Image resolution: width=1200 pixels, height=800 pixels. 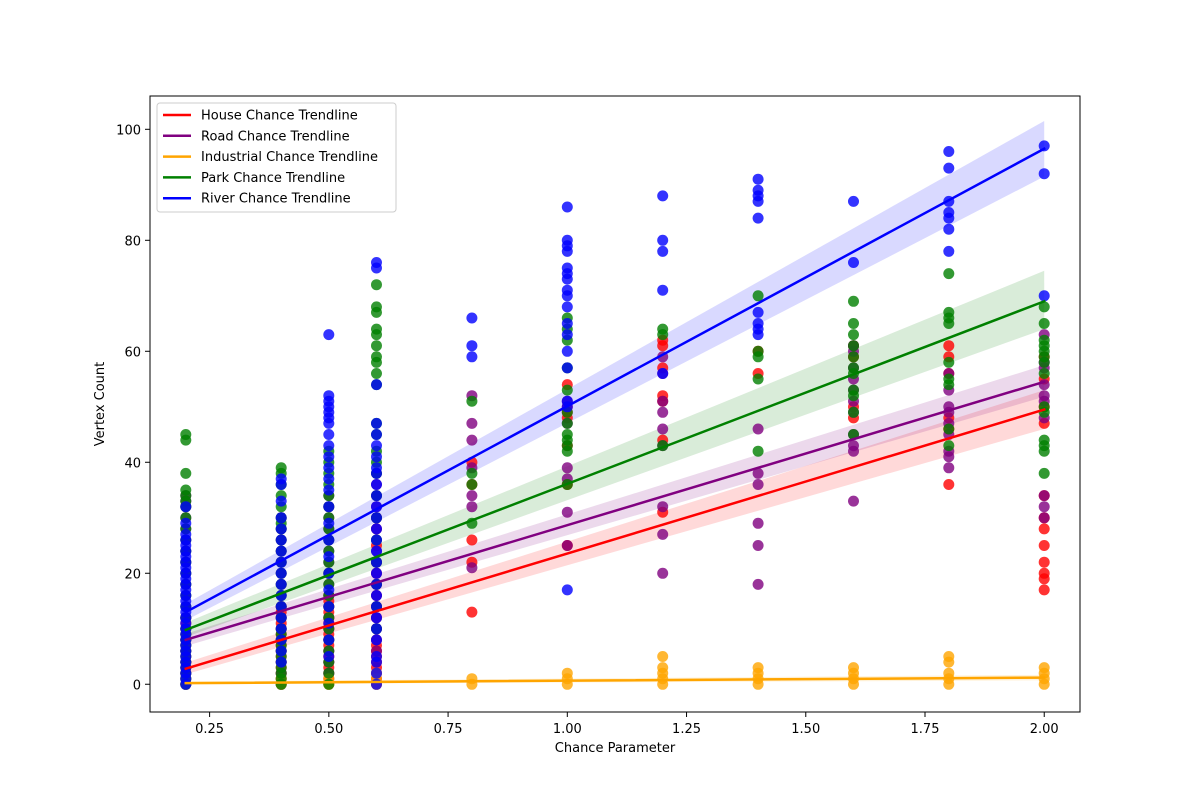 I want to click on legend-label: River Chance Trendline, so click(x=276, y=199).